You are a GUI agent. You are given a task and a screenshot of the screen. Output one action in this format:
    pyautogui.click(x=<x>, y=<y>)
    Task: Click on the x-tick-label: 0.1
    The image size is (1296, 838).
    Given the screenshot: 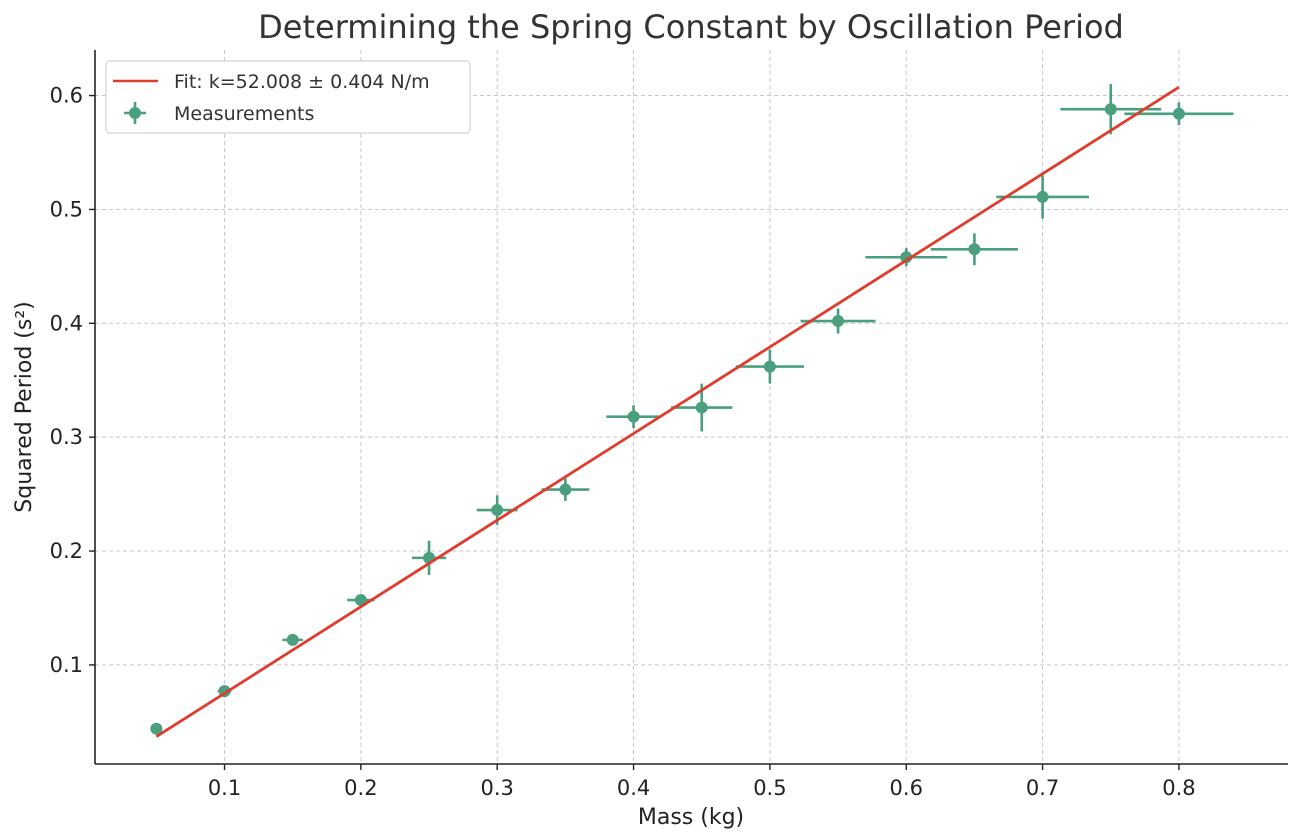 What is the action you would take?
    pyautogui.click(x=224, y=788)
    